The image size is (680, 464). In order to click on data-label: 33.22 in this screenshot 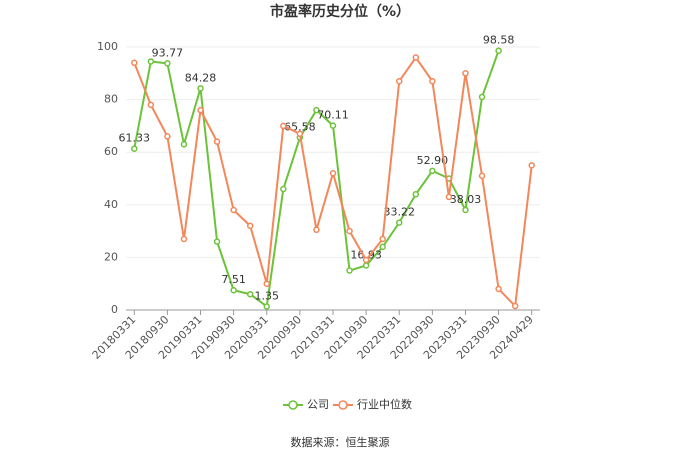, I will do `click(399, 212)`.